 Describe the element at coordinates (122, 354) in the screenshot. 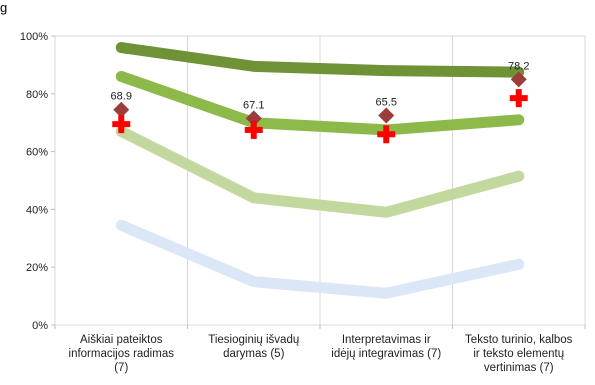

I see `x-category-label: informacijos radimas` at that location.